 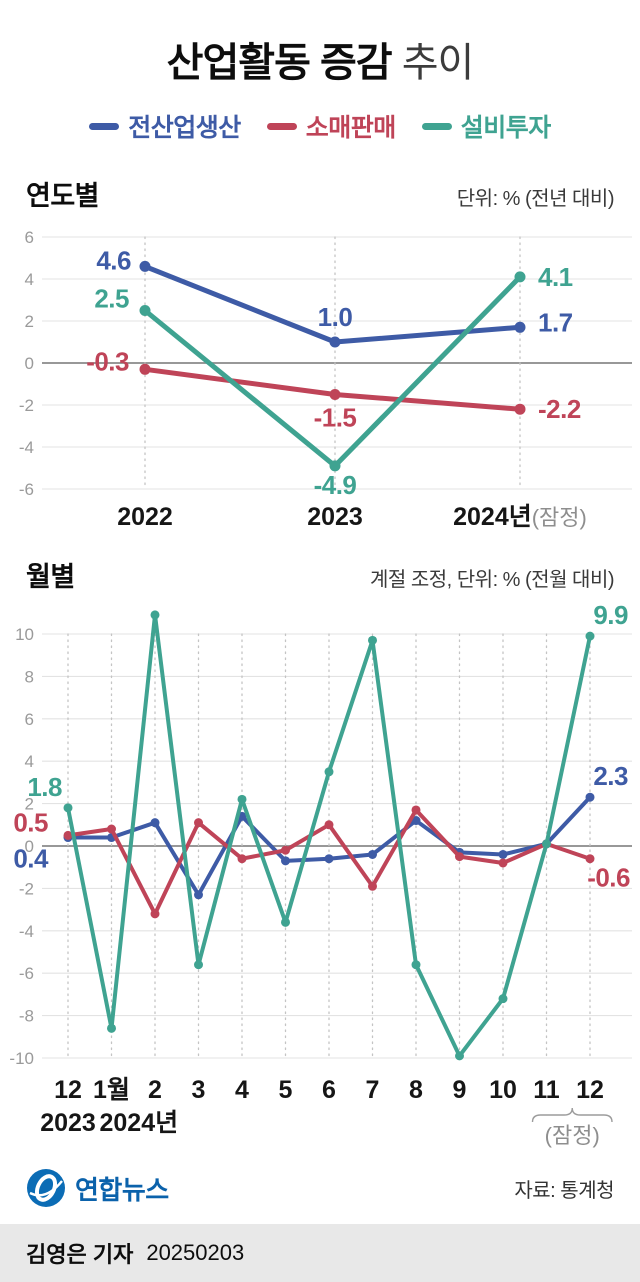 I want to click on y-tick-label: 4, so click(x=29, y=761).